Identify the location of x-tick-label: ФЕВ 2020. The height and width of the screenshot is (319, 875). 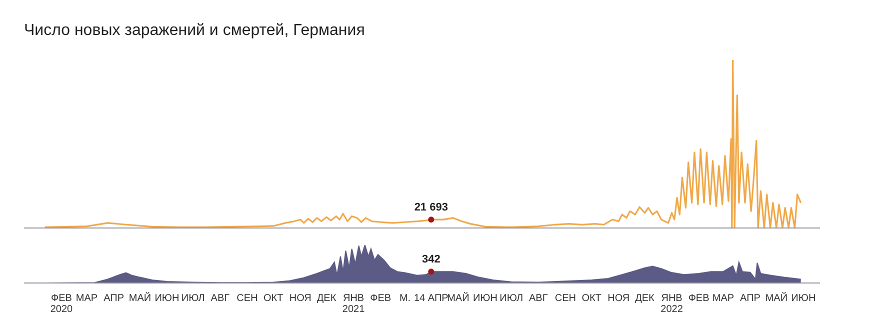
(62, 304).